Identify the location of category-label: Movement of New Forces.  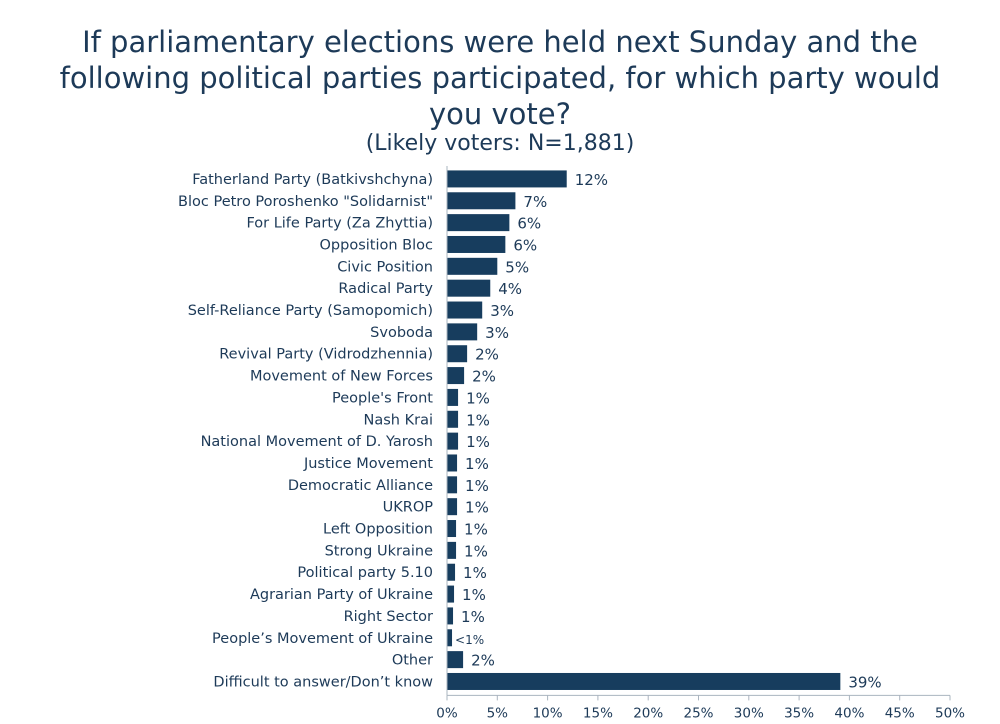
(341, 377).